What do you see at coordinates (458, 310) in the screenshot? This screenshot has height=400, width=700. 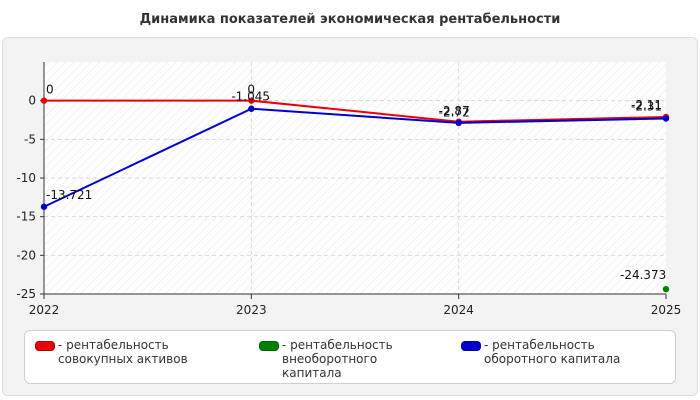 I see `x-tick-label: 2024` at bounding box center [458, 310].